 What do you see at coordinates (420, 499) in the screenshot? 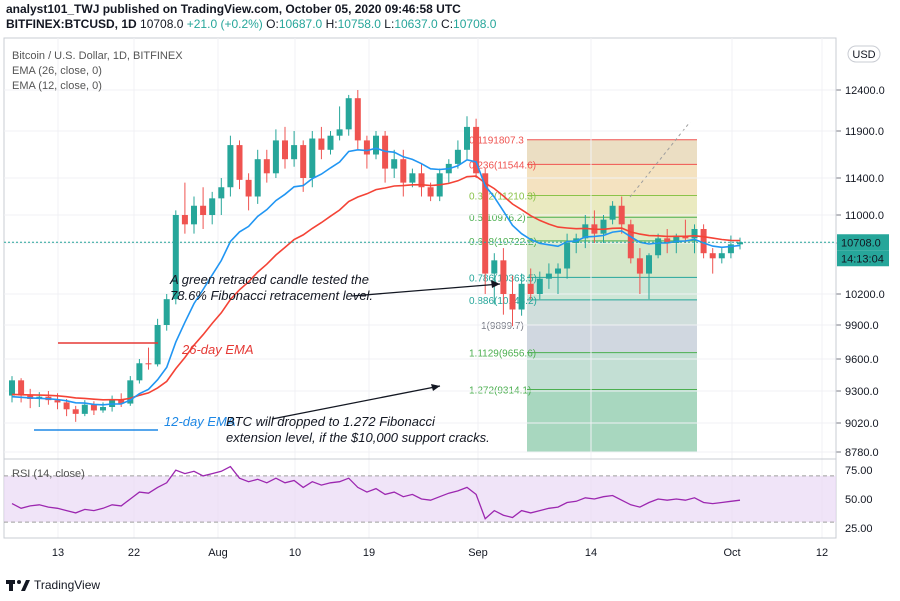
I see `rsi-band` at bounding box center [420, 499].